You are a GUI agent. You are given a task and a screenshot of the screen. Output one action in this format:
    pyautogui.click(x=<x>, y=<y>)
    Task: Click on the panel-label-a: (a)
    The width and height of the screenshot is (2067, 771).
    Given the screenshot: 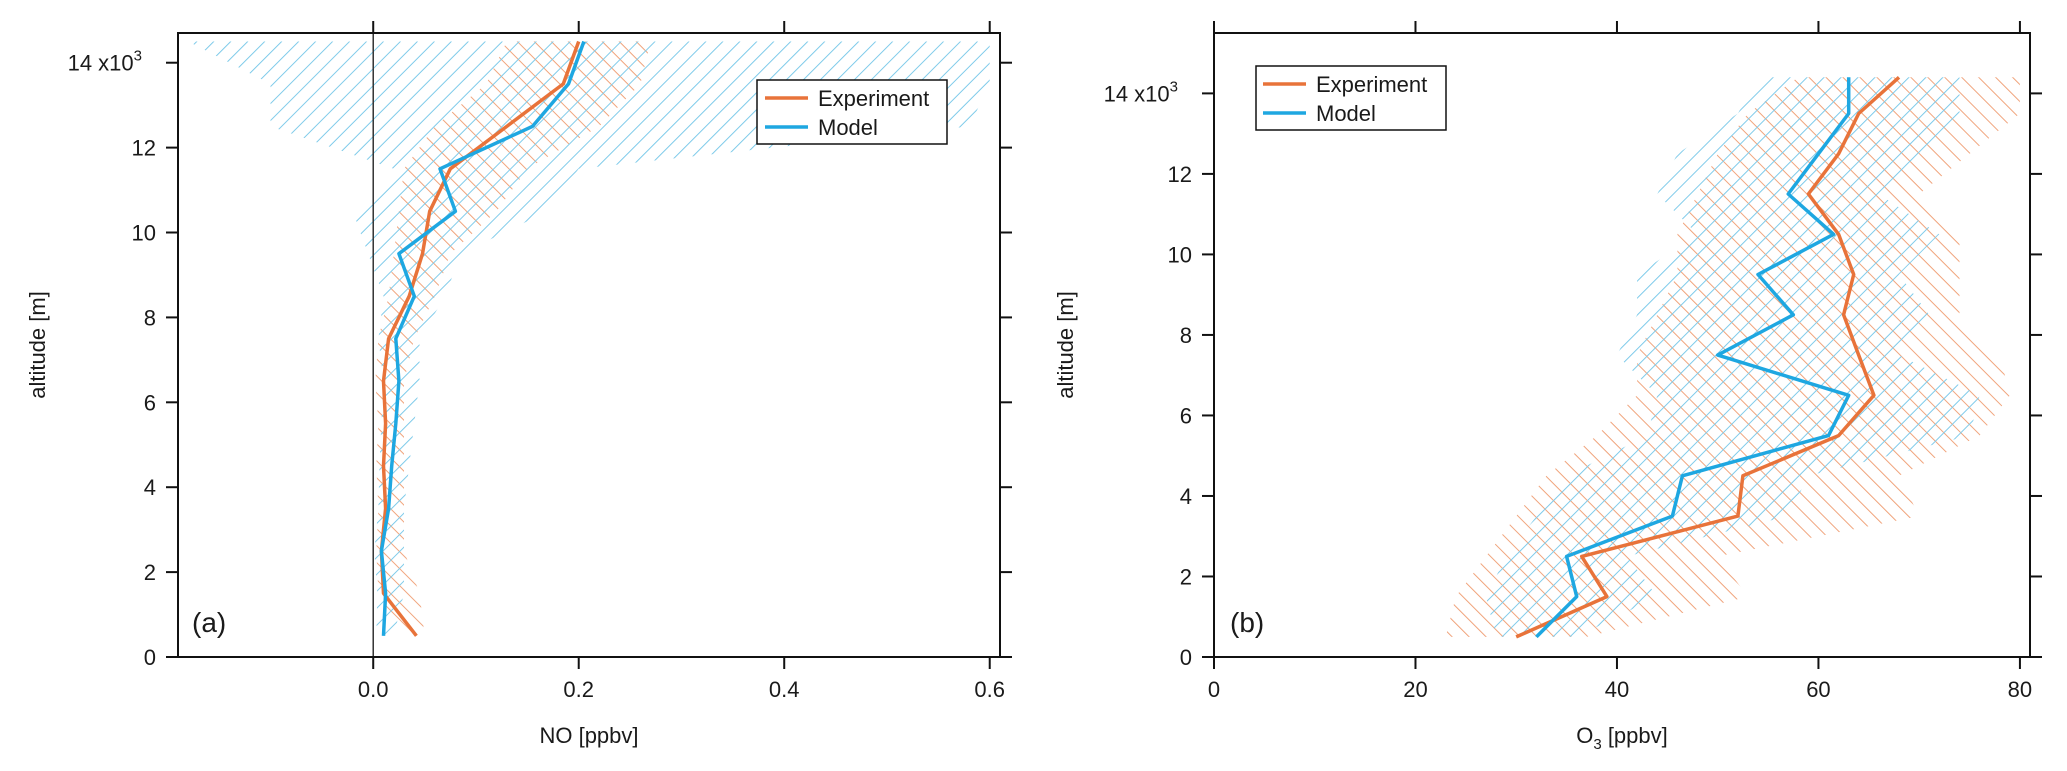 What is the action you would take?
    pyautogui.click(x=209, y=622)
    